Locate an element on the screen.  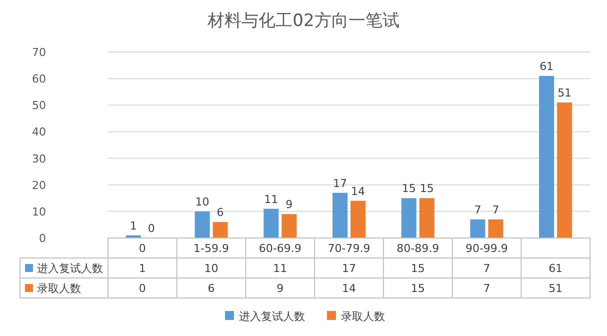
x-tick-label: 60-69.9 is located at coordinates (280, 248).